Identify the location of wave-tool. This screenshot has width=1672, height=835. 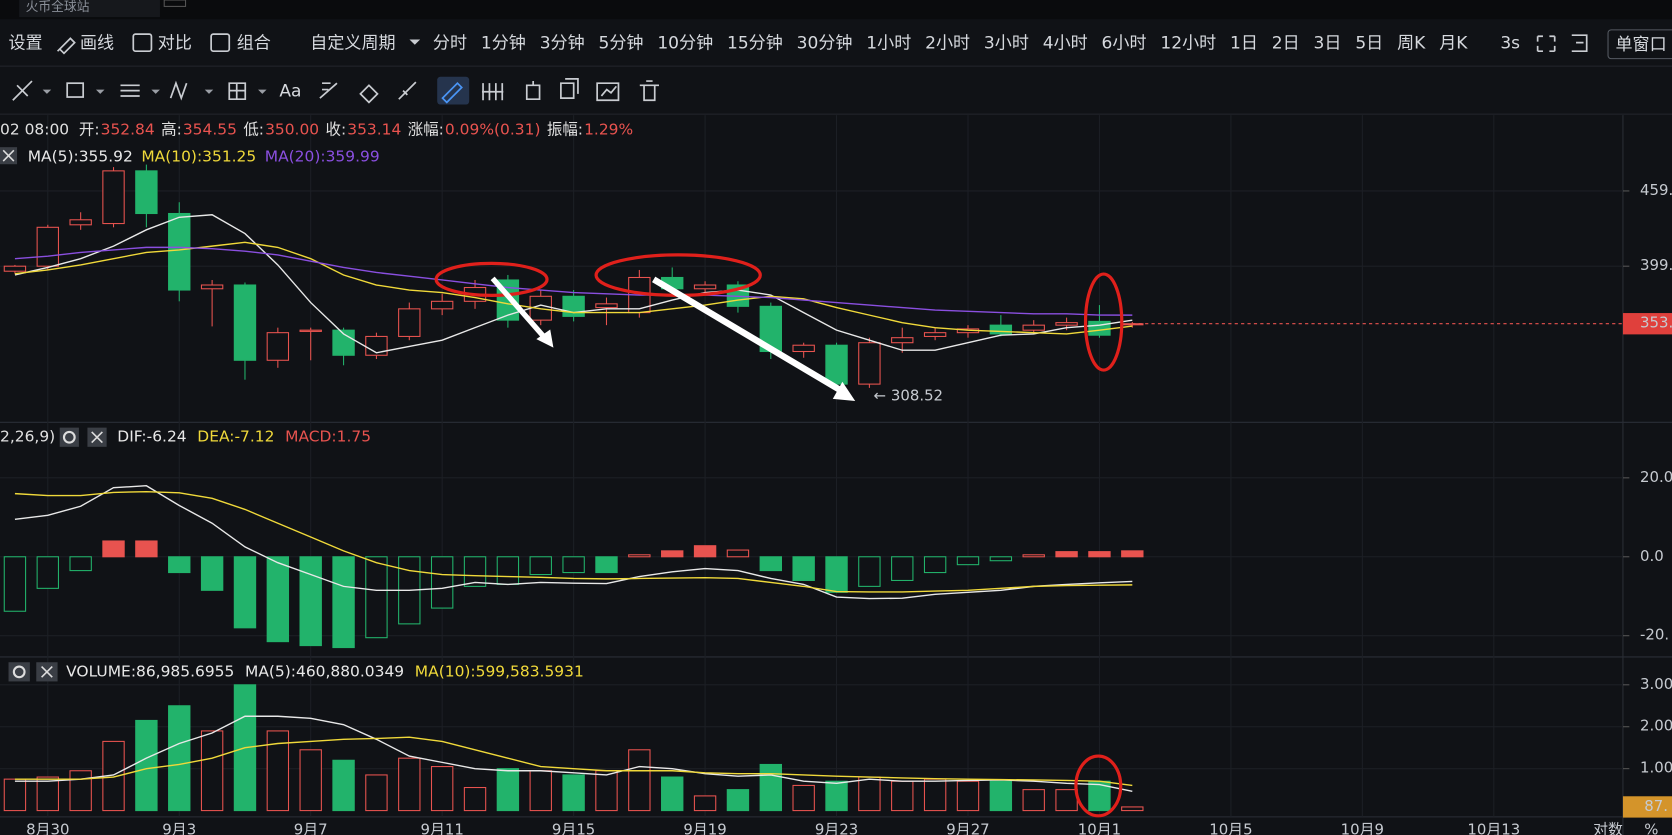
(178, 90).